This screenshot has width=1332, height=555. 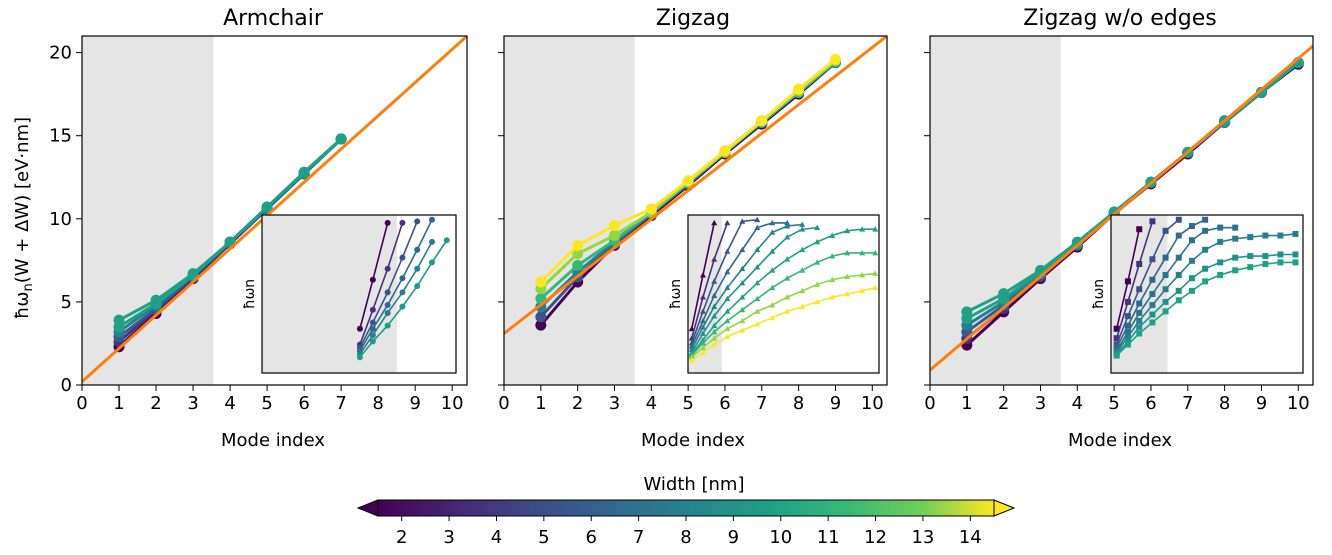 What do you see at coordinates (638, 537) in the screenshot?
I see `colorbar-tick-label: 7` at bounding box center [638, 537].